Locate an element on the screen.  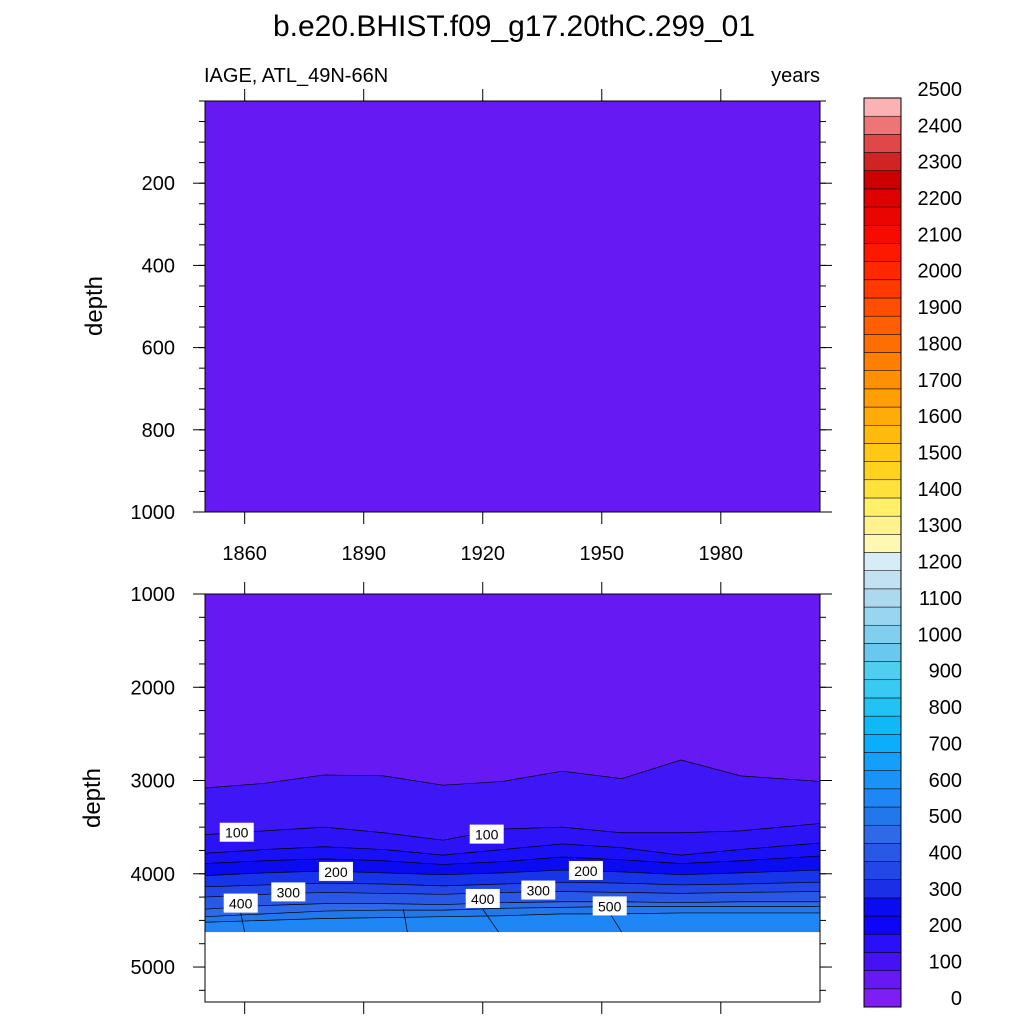
colorbar-label: 800 is located at coordinates (945, 708).